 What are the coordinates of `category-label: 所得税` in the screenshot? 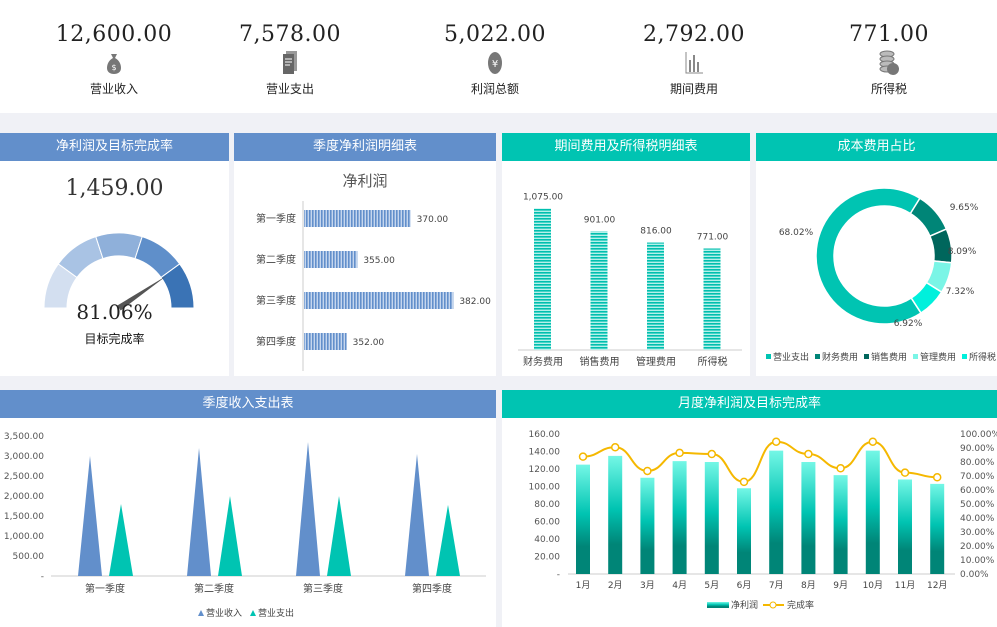 It's located at (713, 361).